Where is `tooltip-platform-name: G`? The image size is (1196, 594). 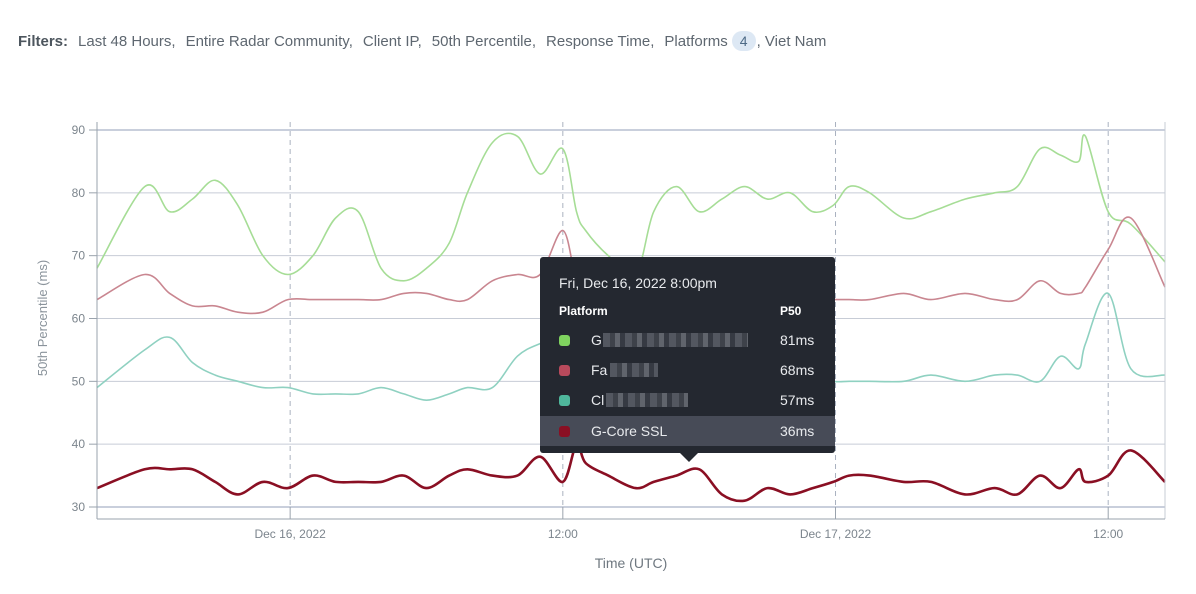 tooltip-platform-name: G is located at coordinates (596, 340).